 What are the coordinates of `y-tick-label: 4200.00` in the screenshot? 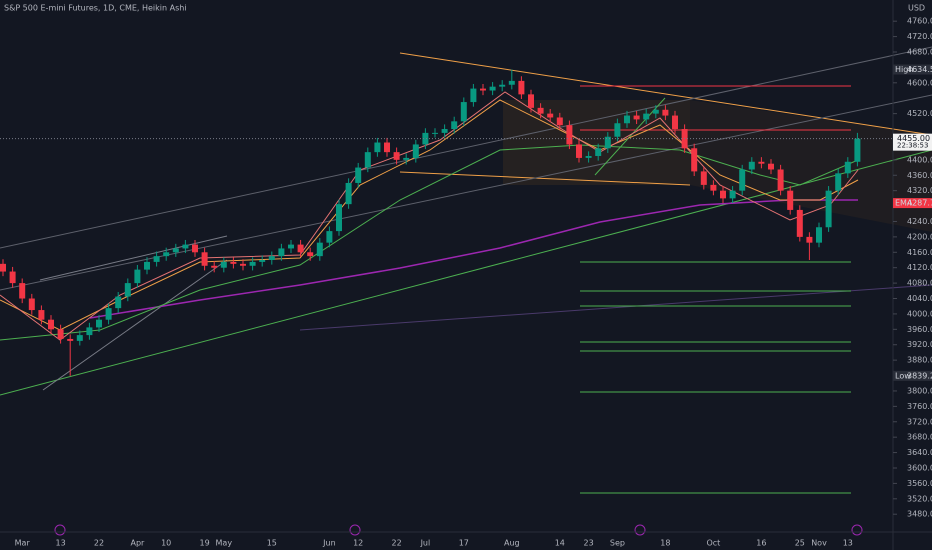 It's located at (919, 236).